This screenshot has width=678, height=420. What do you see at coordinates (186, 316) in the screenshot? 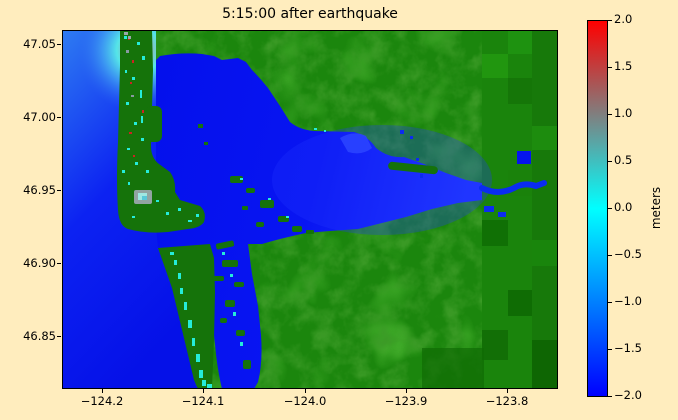
I see `south-spit-land` at bounding box center [186, 316].